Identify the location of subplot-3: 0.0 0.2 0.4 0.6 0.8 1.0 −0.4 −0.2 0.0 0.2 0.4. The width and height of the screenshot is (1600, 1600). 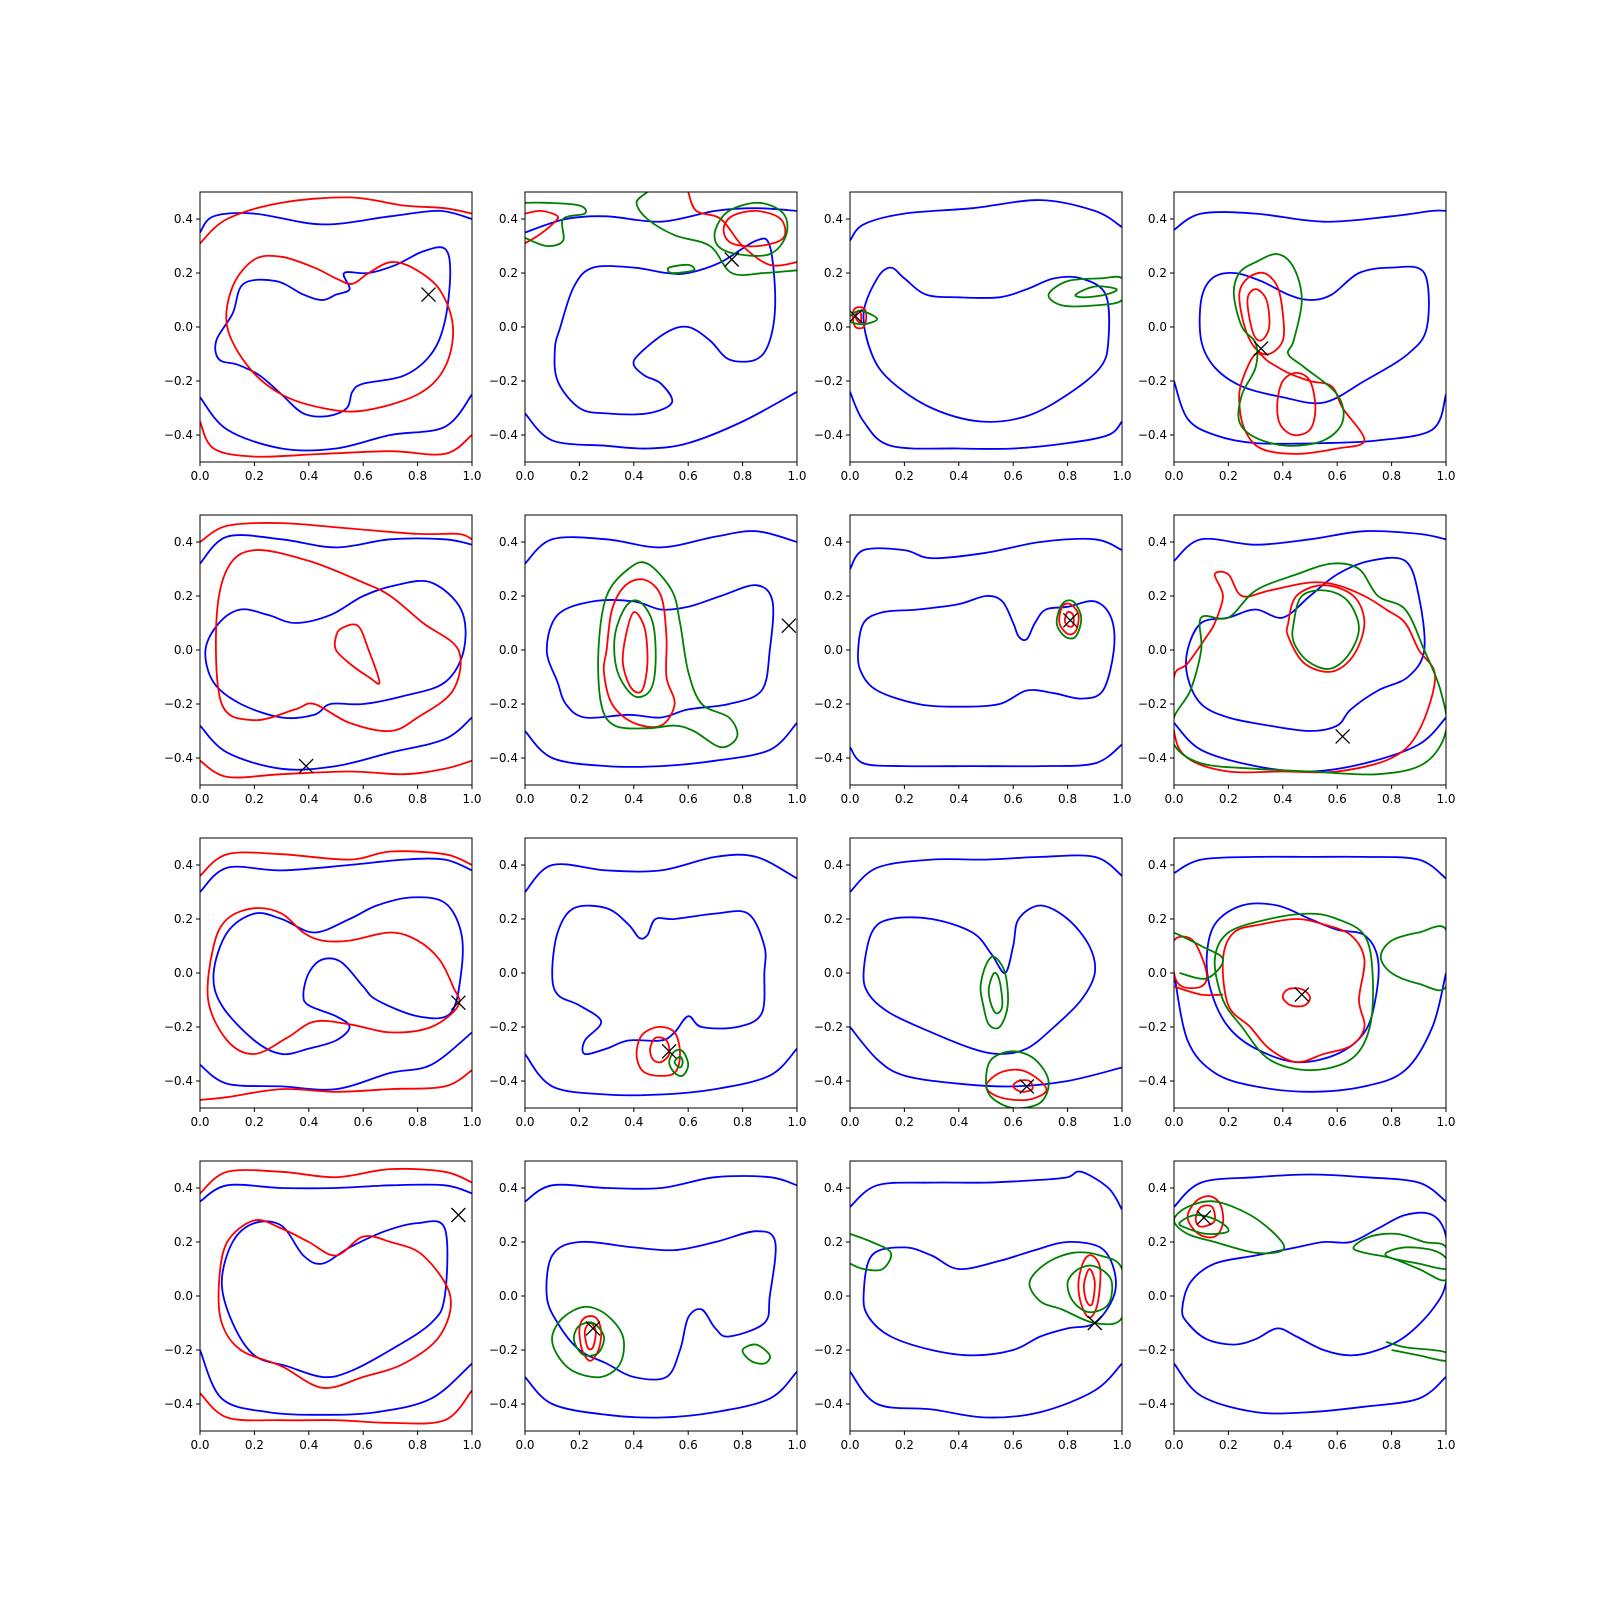
(973, 337).